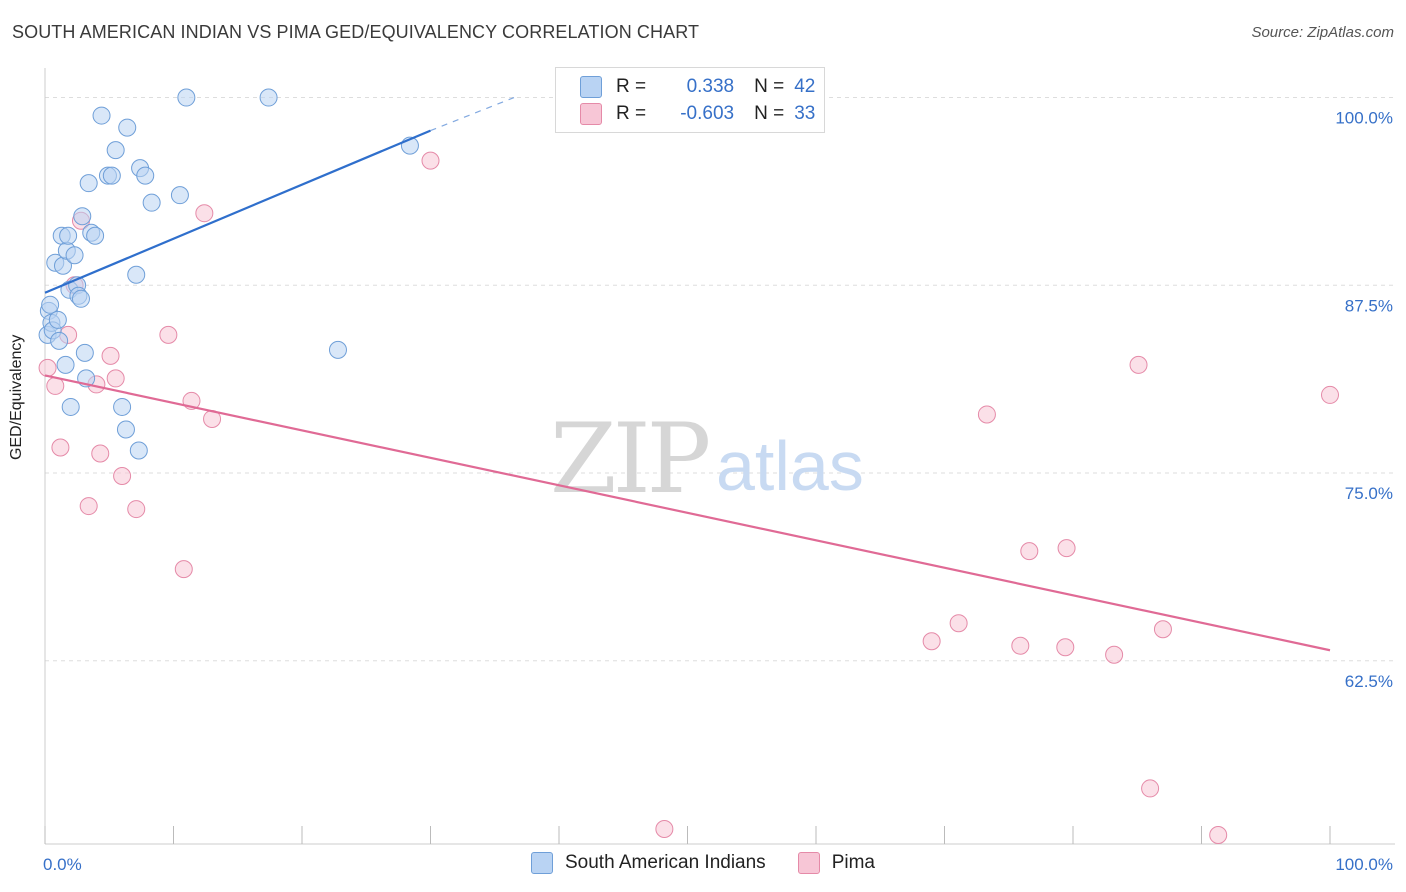  I want to click on y-tick-label: 87.5%, so click(1369, 305).